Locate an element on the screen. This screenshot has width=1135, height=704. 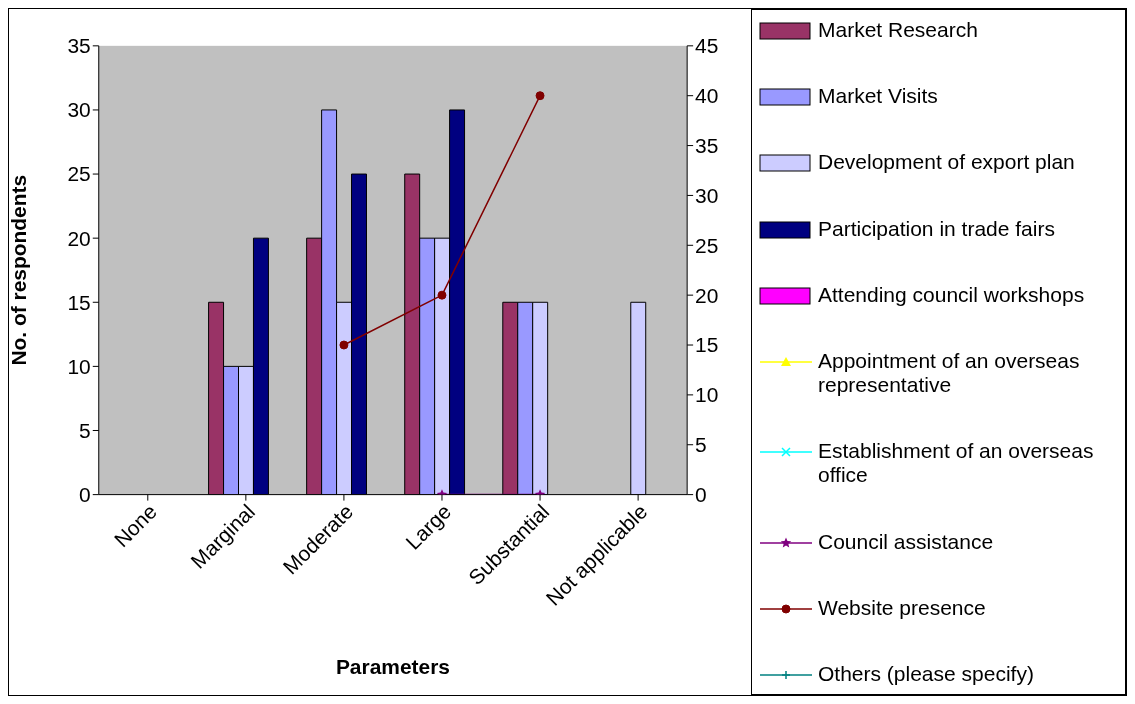
y2-tick-label: 0 is located at coordinates (701, 495).